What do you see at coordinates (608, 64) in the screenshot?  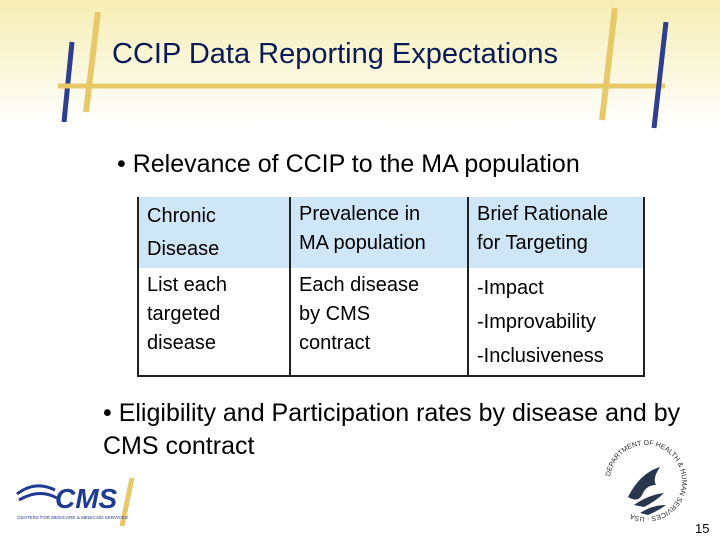 I see `frame-gold-right-line` at bounding box center [608, 64].